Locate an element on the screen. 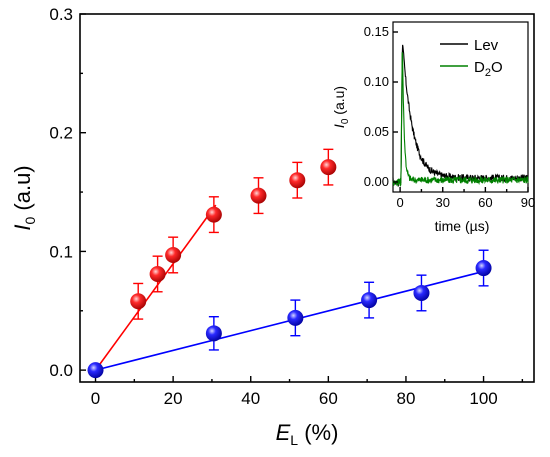 Image resolution: width=550 pixels, height=457 pixels. x-tick-label: 0 is located at coordinates (95, 398).